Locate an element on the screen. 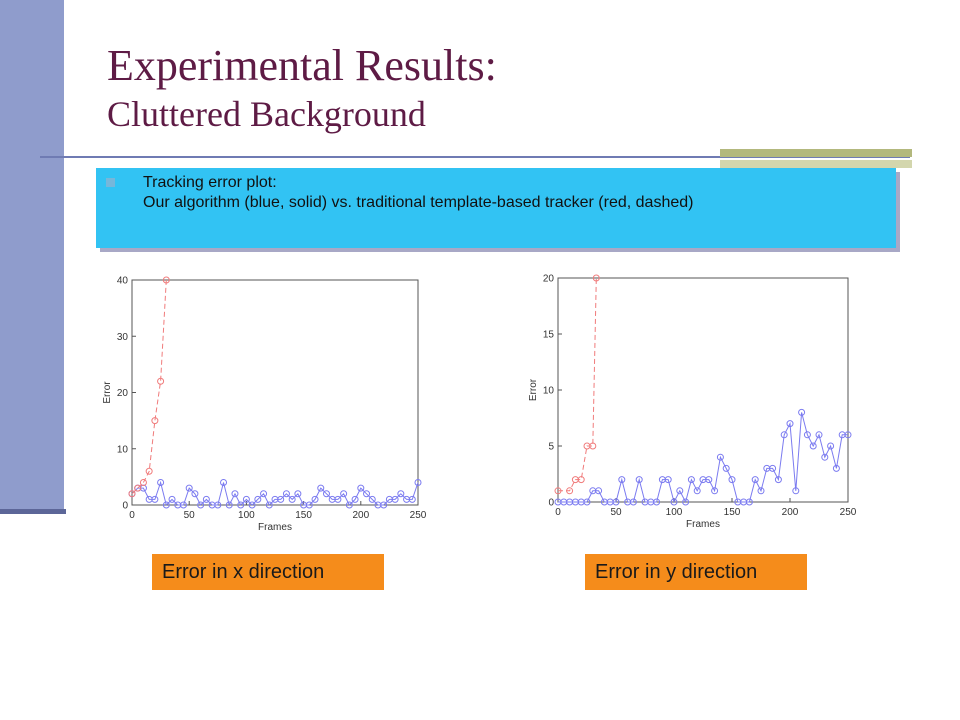  series-ours-line is located at coordinates (703, 458).